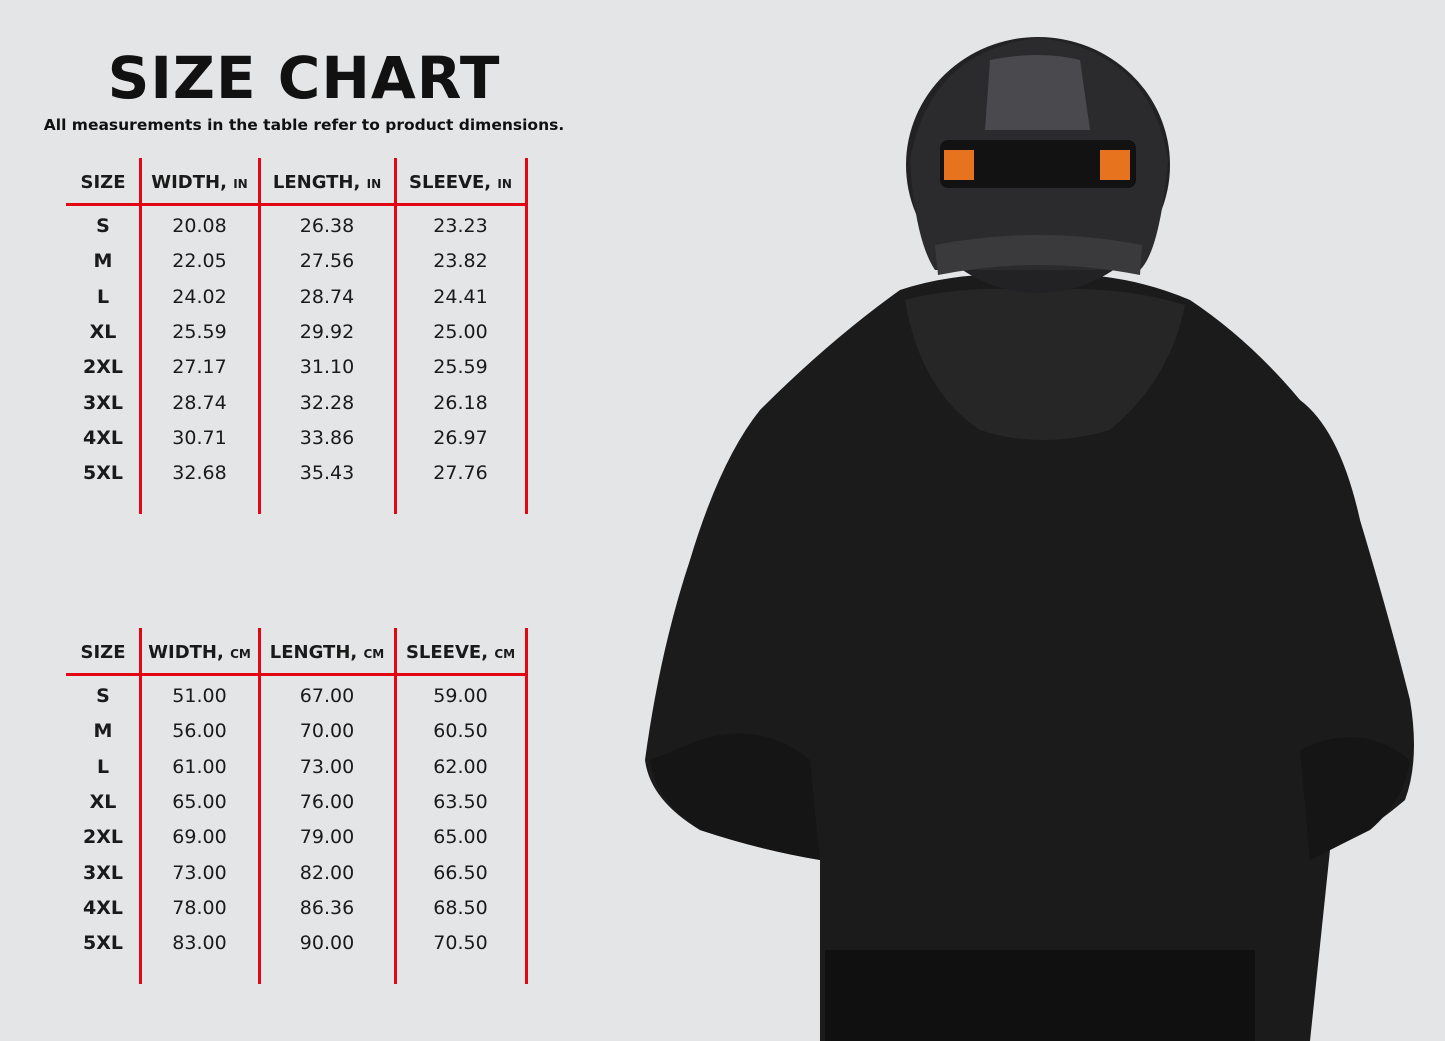 The width and height of the screenshot is (1445, 1041). Describe the element at coordinates (327, 731) in the screenshot. I see `measurement-cell: 70.00` at that location.